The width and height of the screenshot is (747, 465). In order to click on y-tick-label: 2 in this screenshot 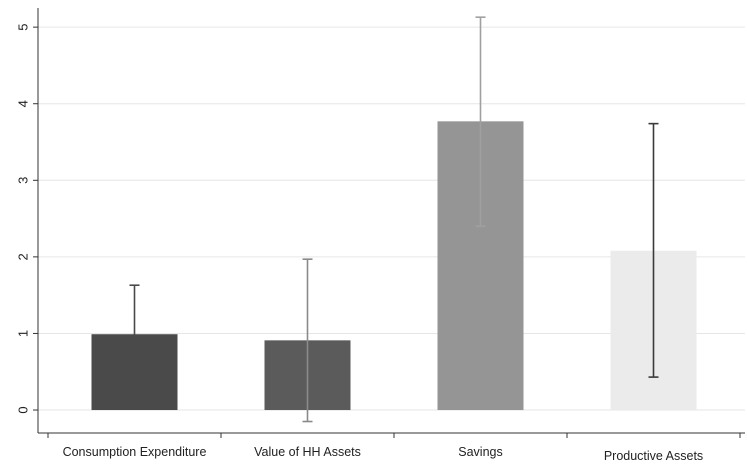, I will do `click(22, 256)`.